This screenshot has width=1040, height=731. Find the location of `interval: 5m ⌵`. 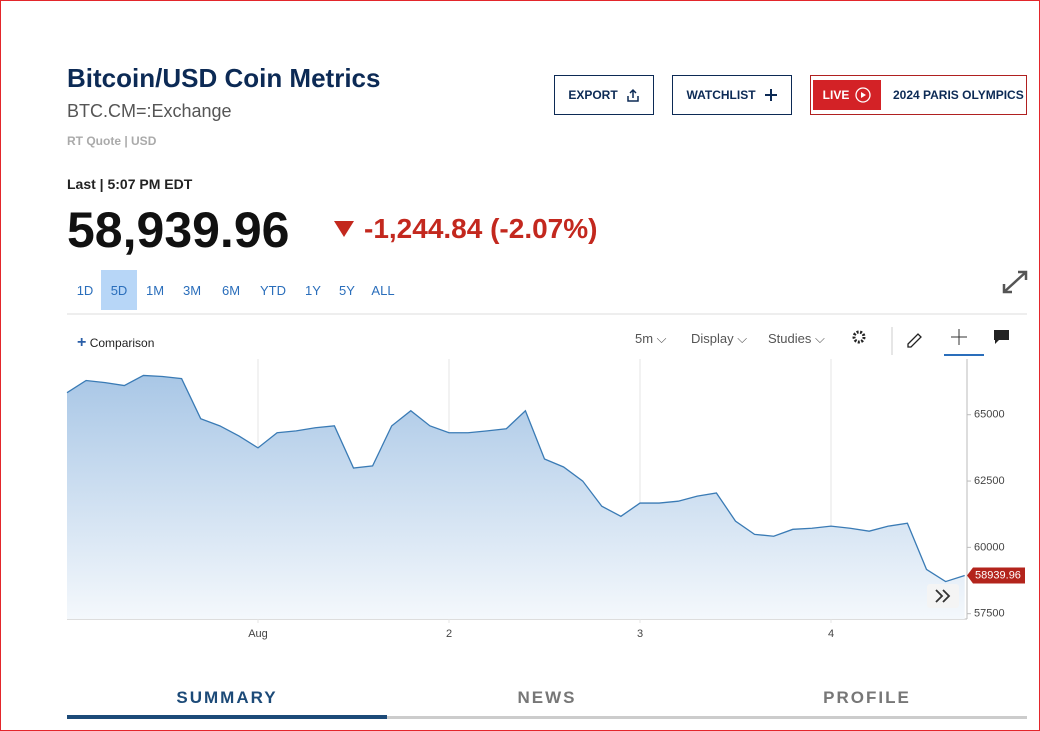

interval: 5m ⌵ is located at coordinates (651, 338).